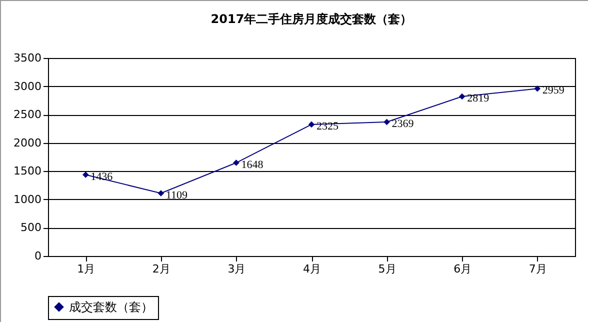  Describe the element at coordinates (31, 227) in the screenshot. I see `y-tick-label: 500` at that location.